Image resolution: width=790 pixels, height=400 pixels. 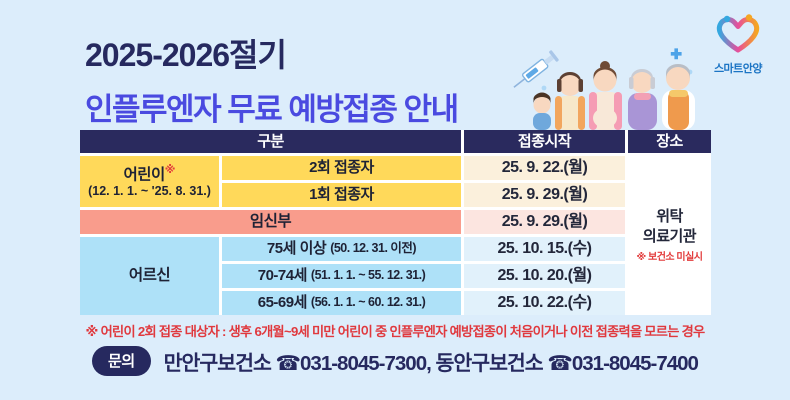 I want to click on seniors-row-65-69: 65-69세 (56. 1. 1. ~ 60. 12. 31.), so click(x=341, y=303).